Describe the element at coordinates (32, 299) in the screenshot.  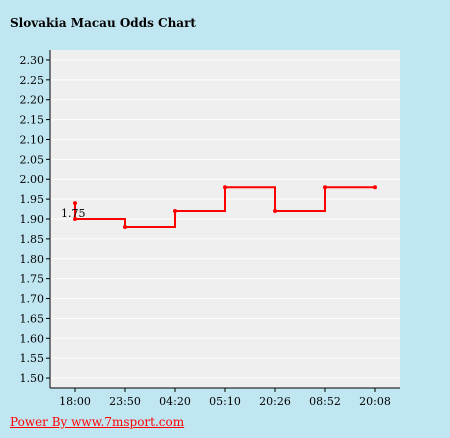
I see `y-tick-label: 1.70` at that location.